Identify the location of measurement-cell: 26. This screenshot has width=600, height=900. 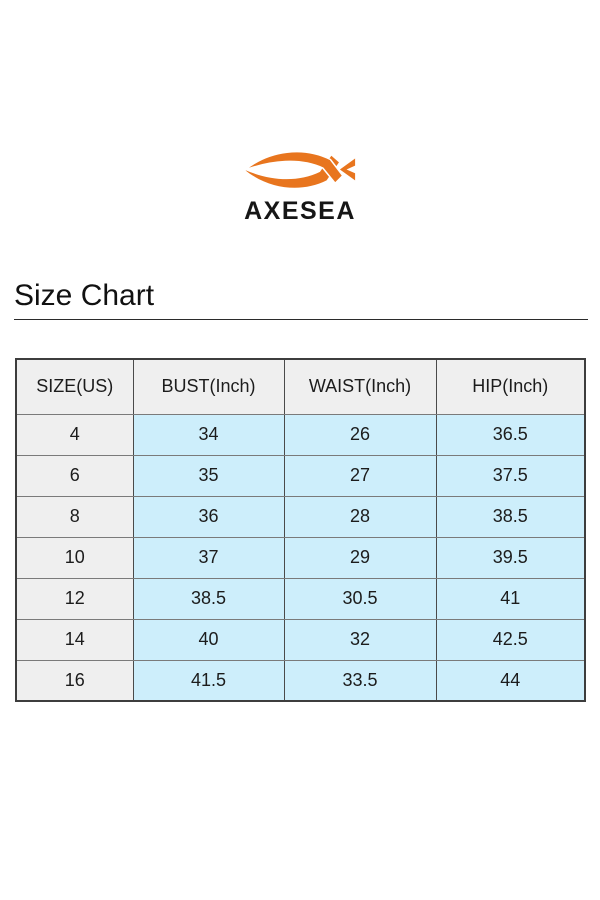
(360, 434).